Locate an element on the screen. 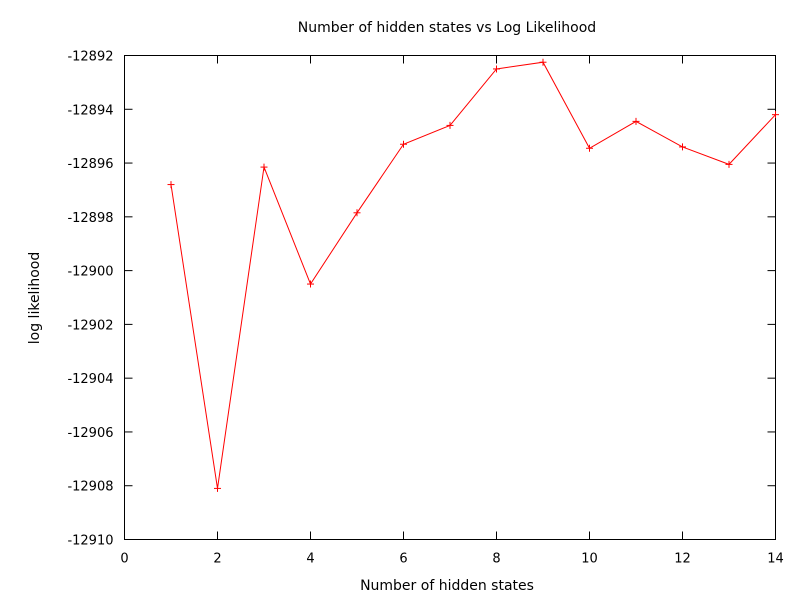 The image size is (800, 600). y-tick-label: -12902 is located at coordinates (90, 325).